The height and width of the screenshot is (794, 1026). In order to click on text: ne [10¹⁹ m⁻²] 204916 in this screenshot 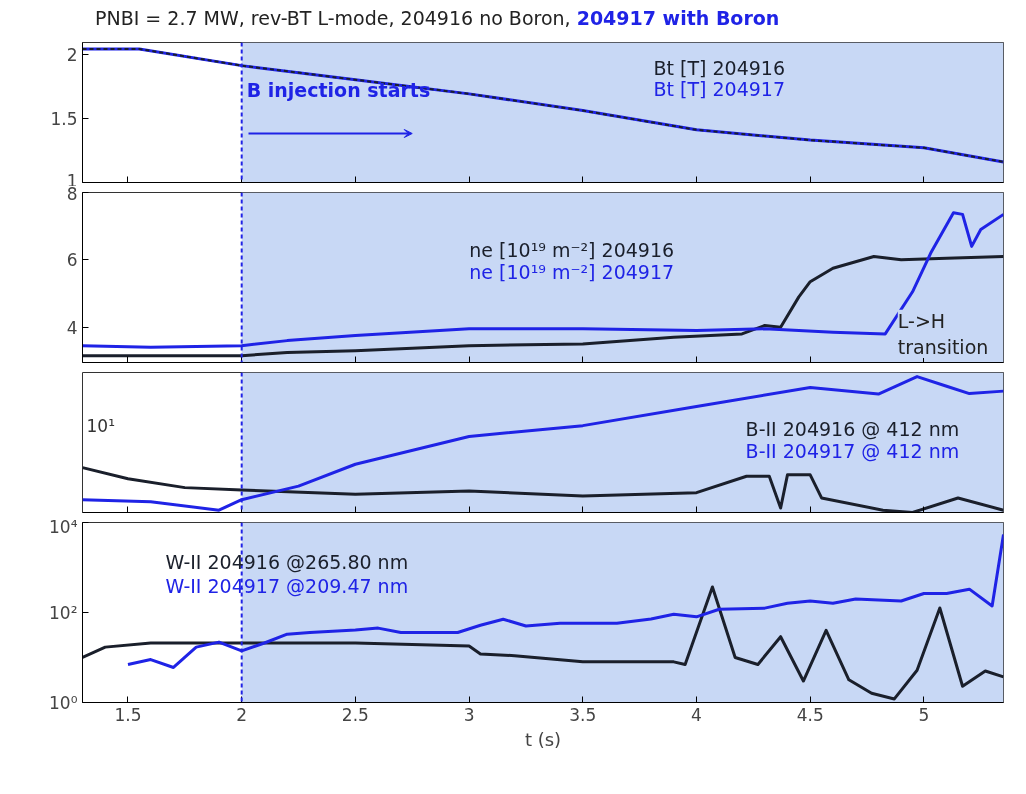, I will do `click(572, 250)`.